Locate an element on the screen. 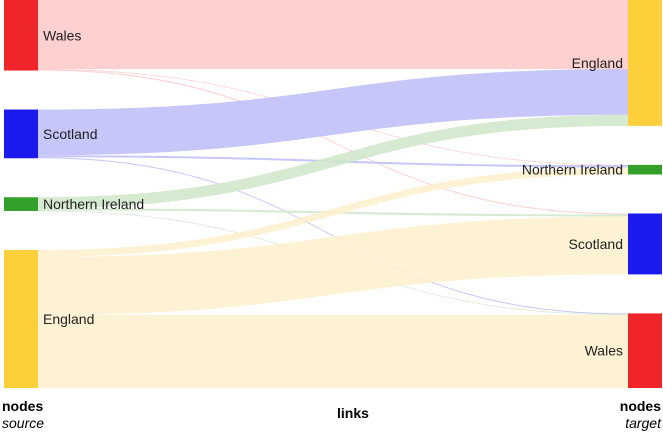 This screenshot has width=663, height=432. target-node-england is located at coordinates (645, 63).